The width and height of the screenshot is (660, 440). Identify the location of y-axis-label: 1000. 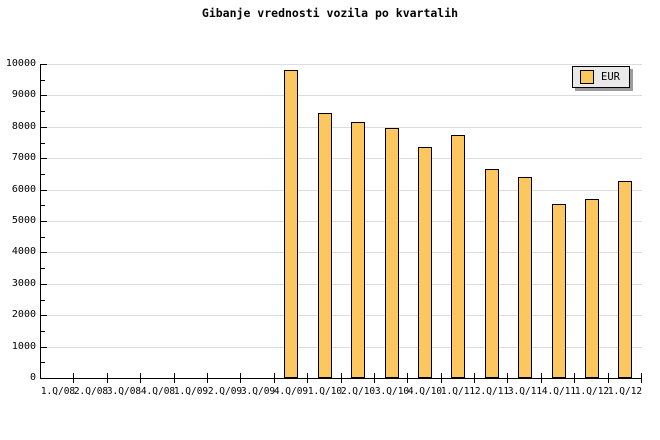
(23, 346).